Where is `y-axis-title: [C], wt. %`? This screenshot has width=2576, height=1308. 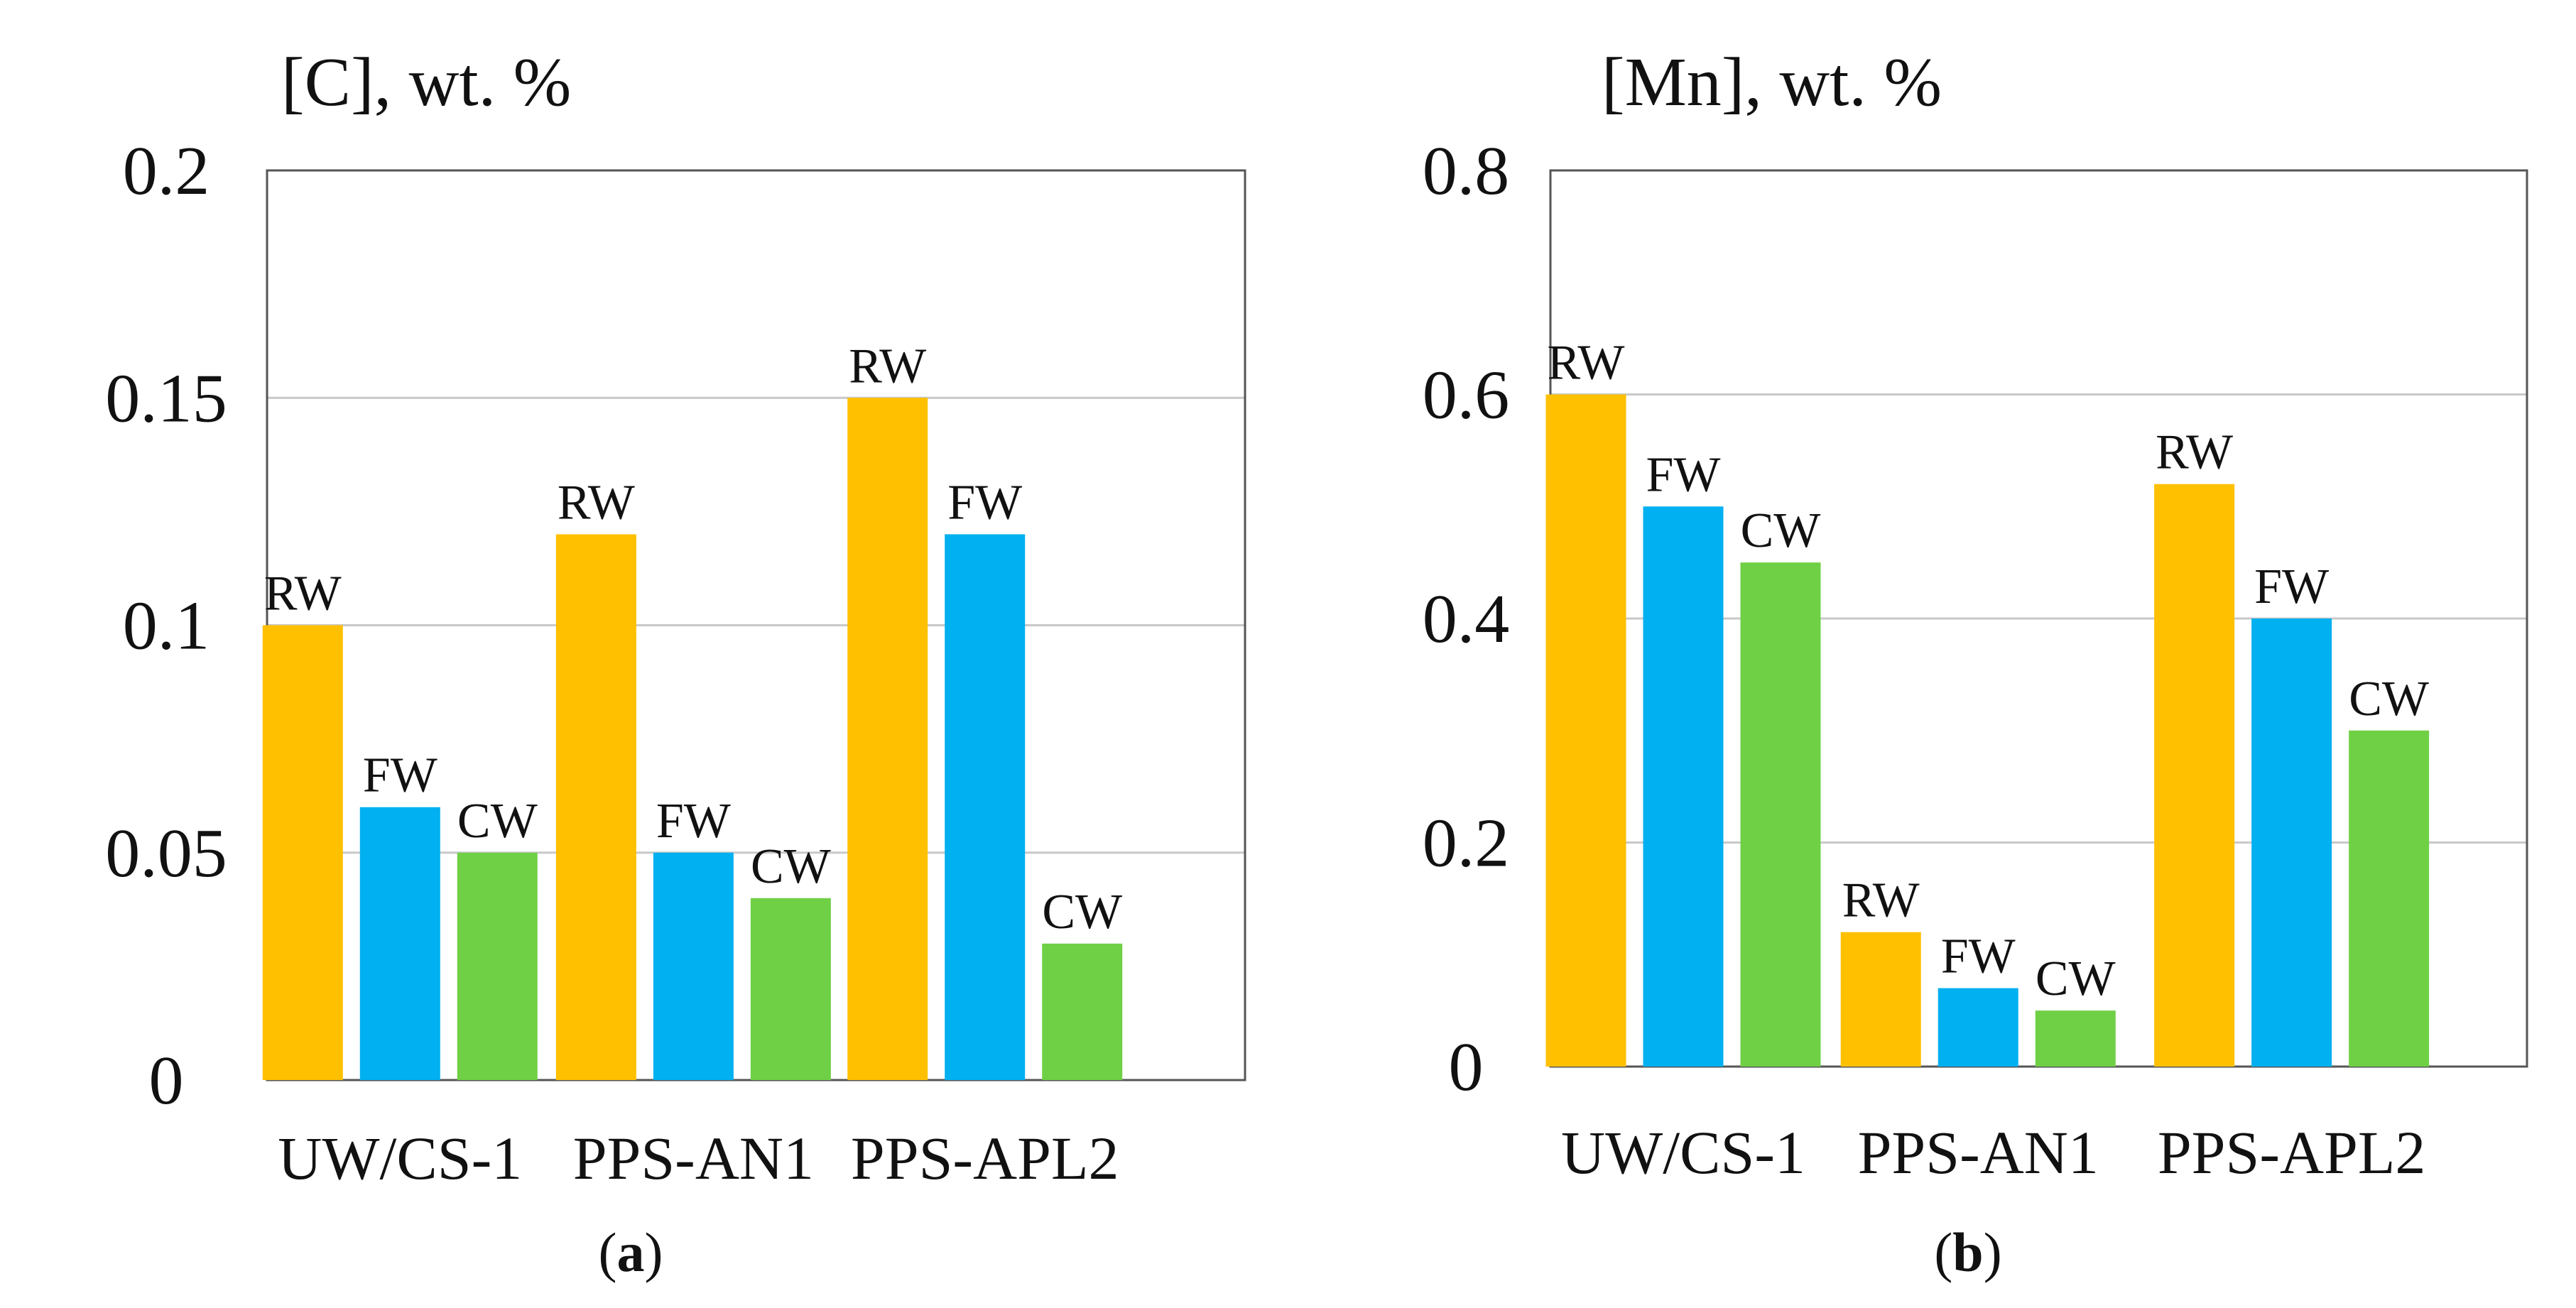 y-axis-title: [C], wt. % is located at coordinates (426, 82).